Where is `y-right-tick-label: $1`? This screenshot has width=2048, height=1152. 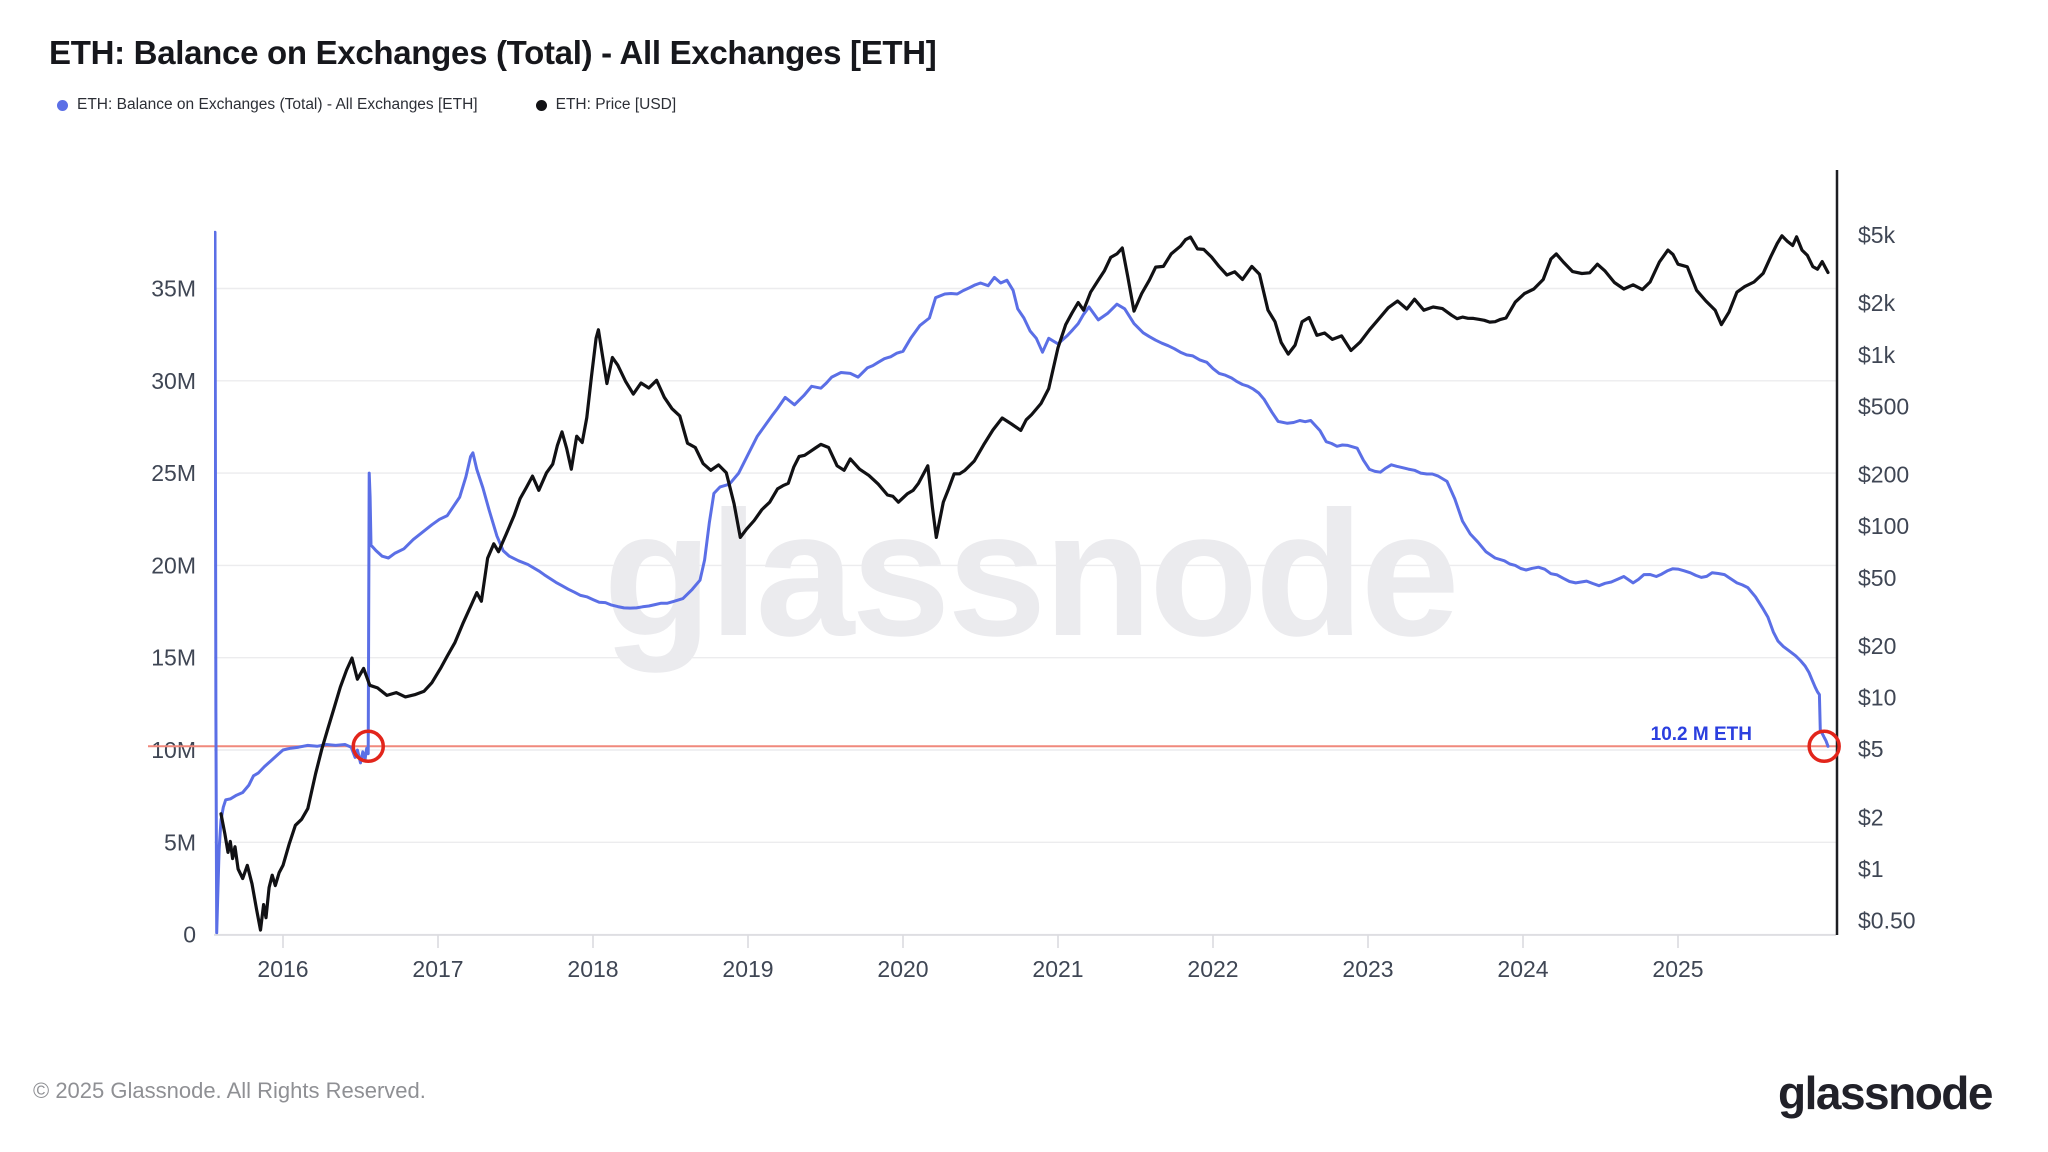 y-right-tick-label: $1 is located at coordinates (1871, 869).